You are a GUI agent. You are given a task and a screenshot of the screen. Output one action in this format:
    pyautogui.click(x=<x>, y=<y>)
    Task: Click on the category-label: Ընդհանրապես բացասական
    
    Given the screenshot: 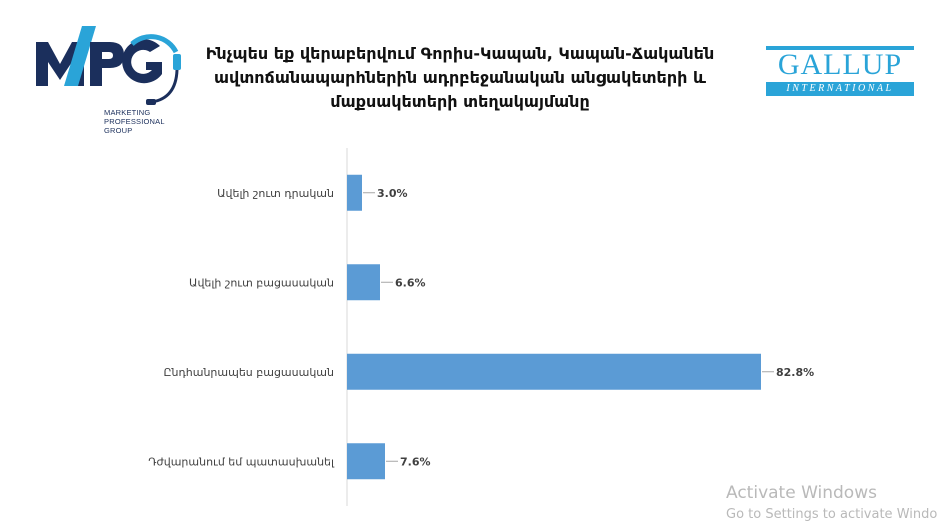 What is the action you would take?
    pyautogui.click(x=248, y=372)
    